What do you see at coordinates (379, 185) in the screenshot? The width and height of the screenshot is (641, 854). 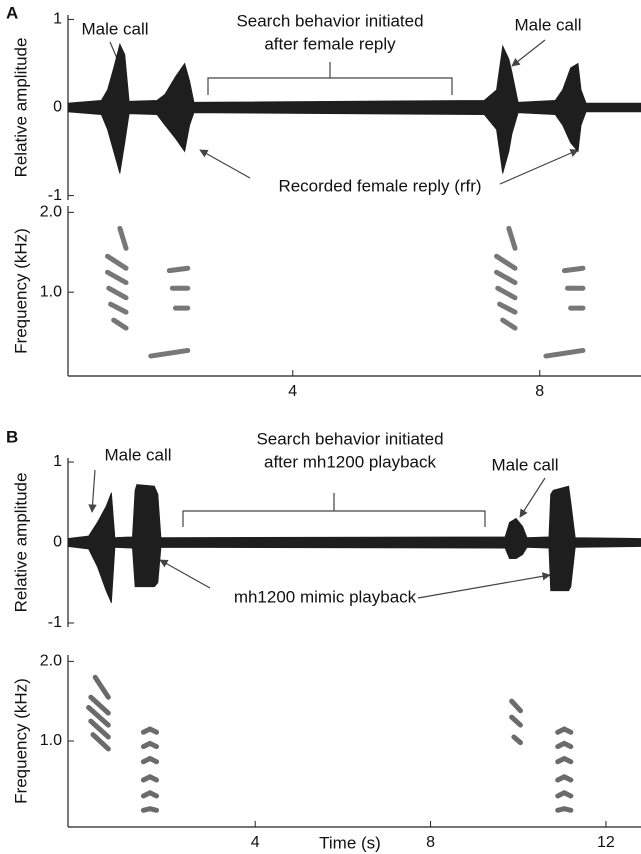 I see `annotation: Recorded female reply (rfr)` at bounding box center [379, 185].